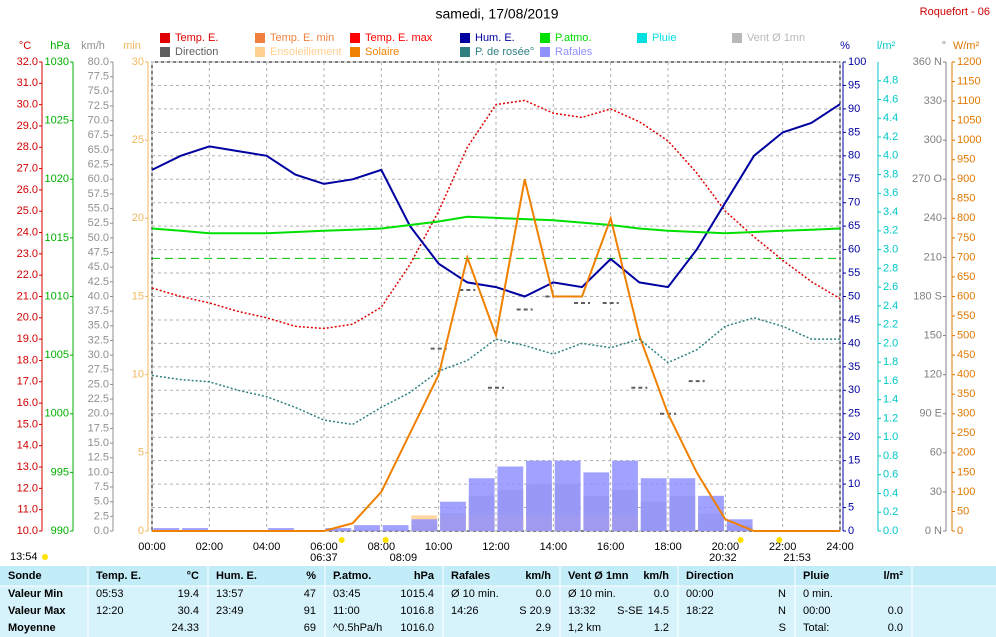 The image size is (996, 637). Describe the element at coordinates (27, 105) in the screenshot. I see `y-tick-label: 30.0` at that location.